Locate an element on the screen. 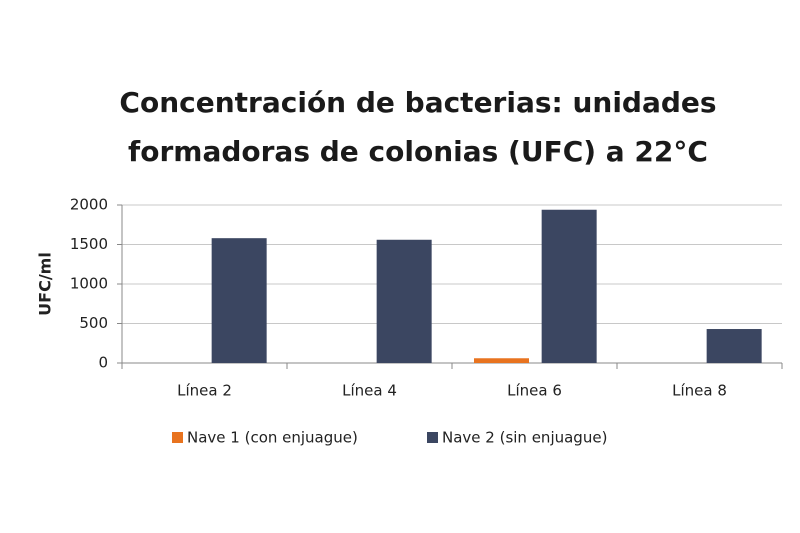 The image size is (800, 533). legend-label: Nave 2 (sin enjuague) is located at coordinates (524, 438).